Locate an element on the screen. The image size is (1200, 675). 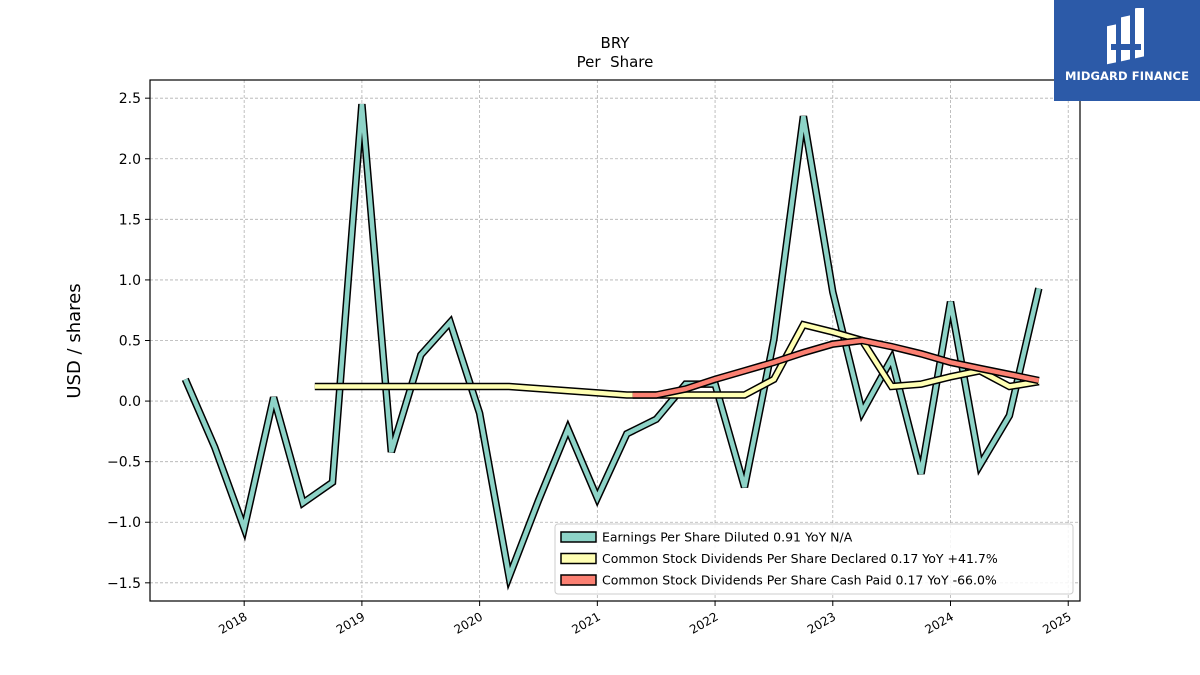
y-axis-label: USD / shares is located at coordinates (74, 340).